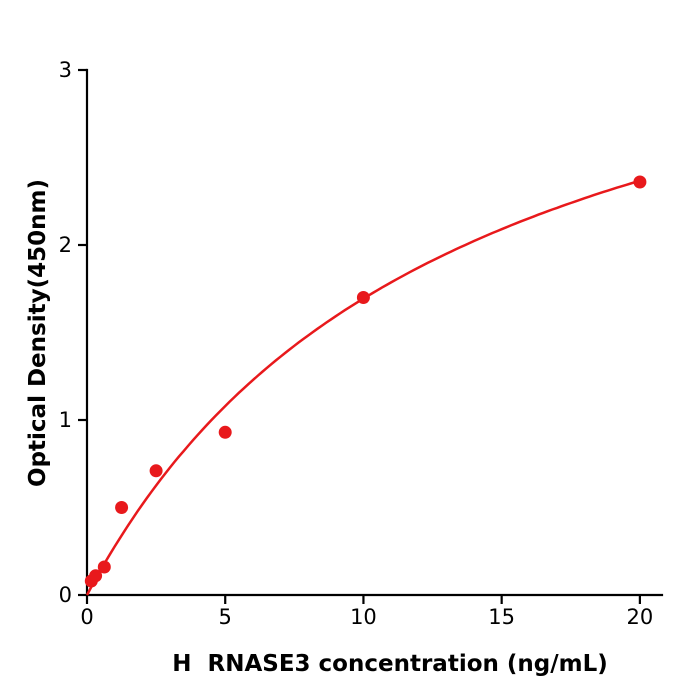  Describe the element at coordinates (65, 595) in the screenshot. I see `y-tick-label: 0` at that location.